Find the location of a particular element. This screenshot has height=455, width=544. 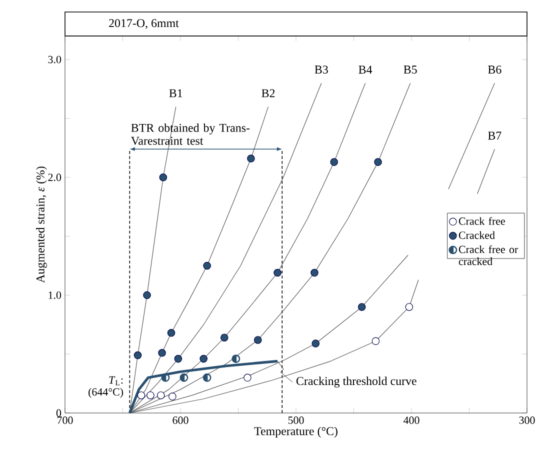

y-tick-label: 3.0 is located at coordinates (55, 60).